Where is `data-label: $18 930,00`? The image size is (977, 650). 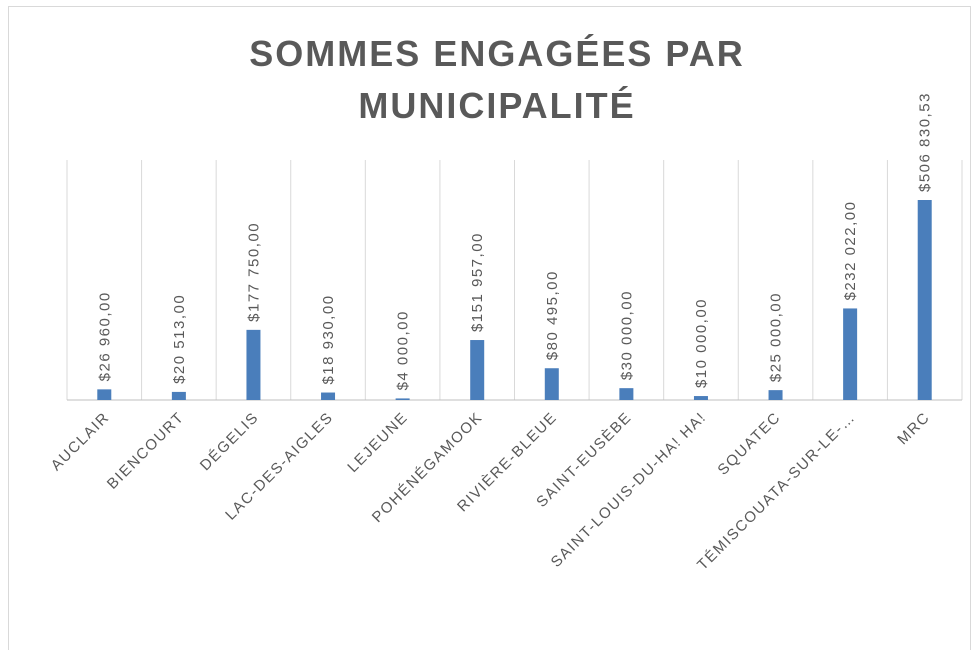
data-label: $18 930,00 is located at coordinates (328, 339).